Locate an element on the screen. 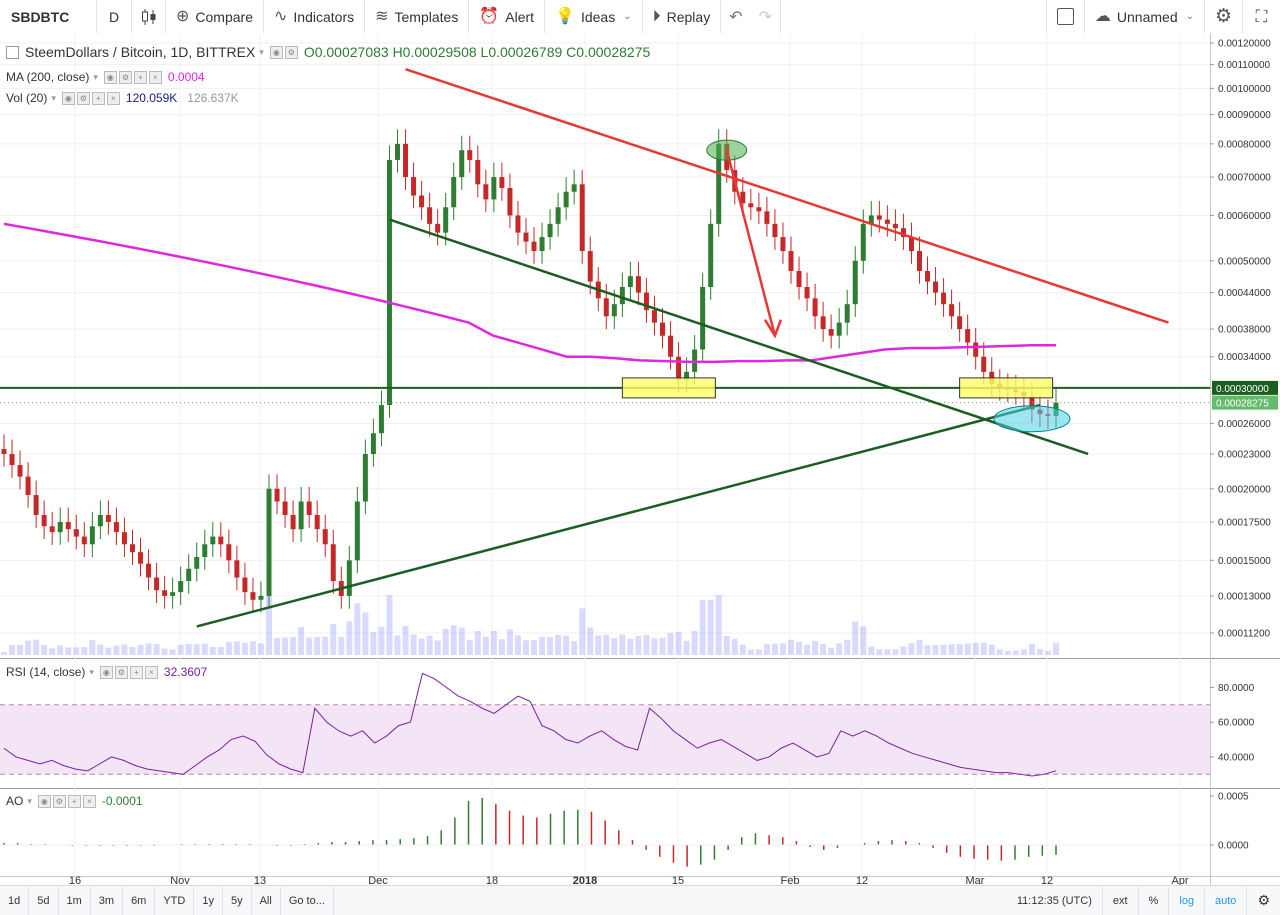 The height and width of the screenshot is (915, 1280). candles-icon is located at coordinates (149, 16).